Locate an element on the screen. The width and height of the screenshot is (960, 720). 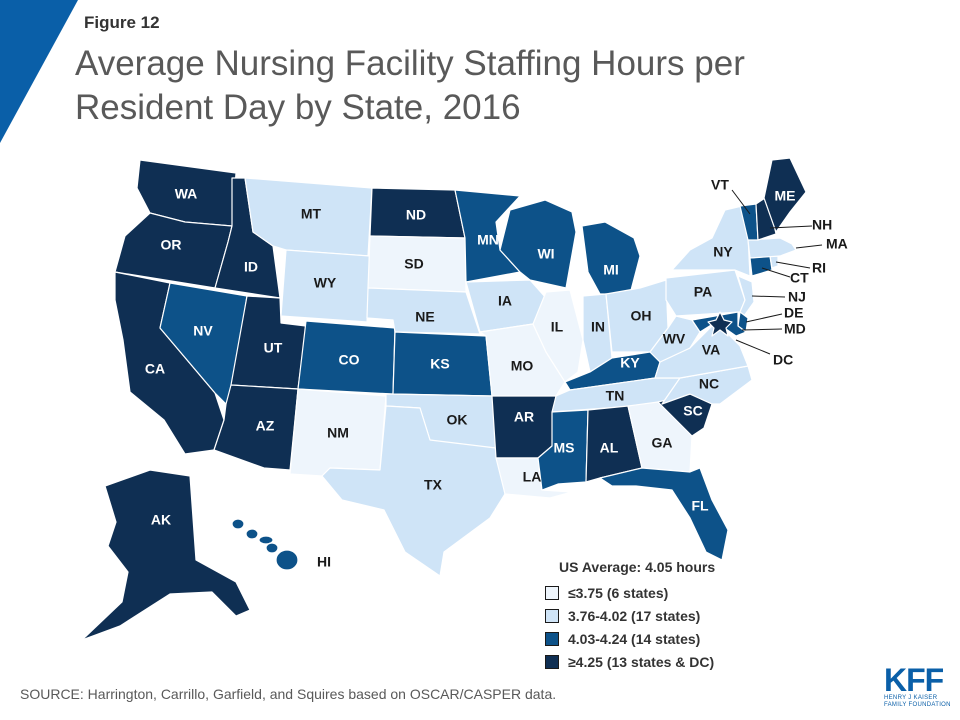
label-ND: ND is located at coordinates (416, 215).